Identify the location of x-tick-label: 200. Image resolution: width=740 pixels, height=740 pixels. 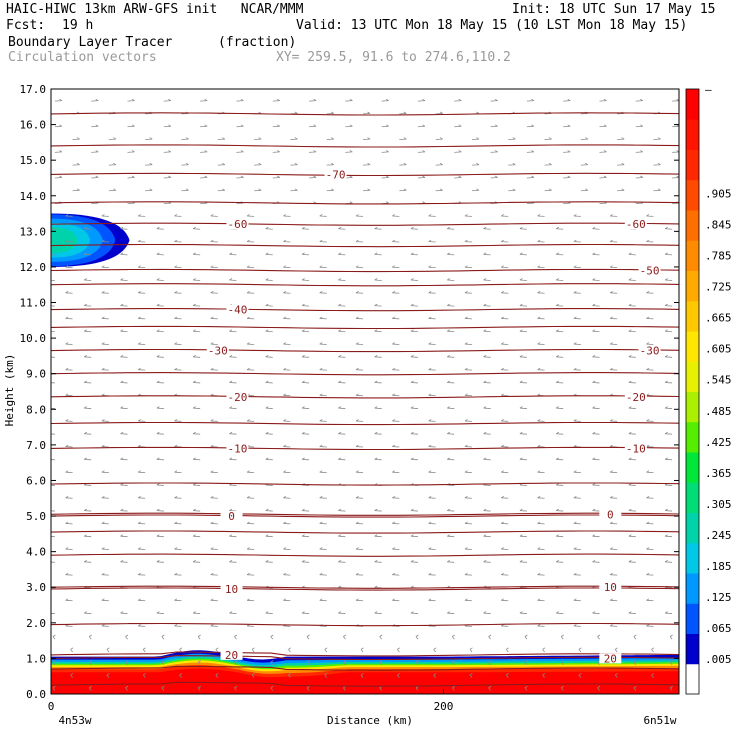
(444, 706).